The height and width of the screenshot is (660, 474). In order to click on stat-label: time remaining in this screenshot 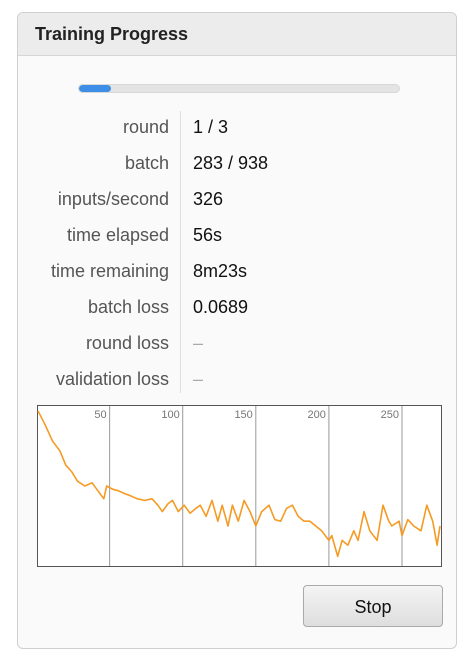, I will do `click(109, 271)`.